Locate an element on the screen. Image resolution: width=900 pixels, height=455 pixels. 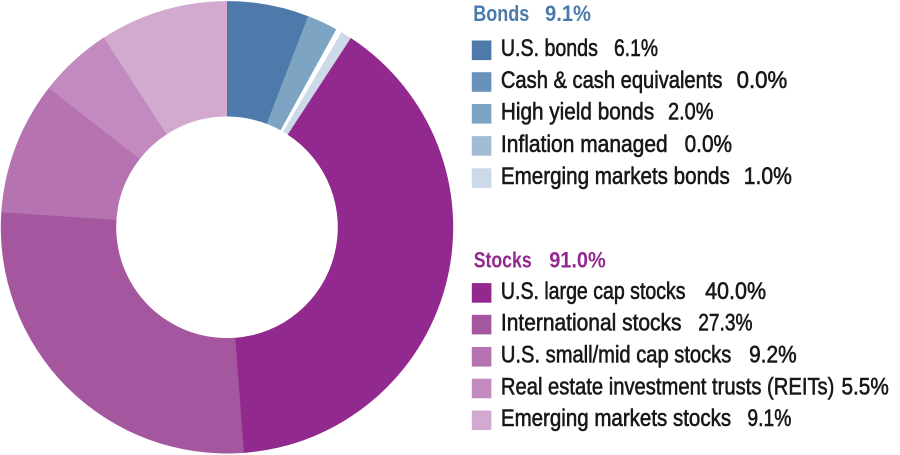
svg-text: Emerging markets bonds is located at coordinates (615, 176).